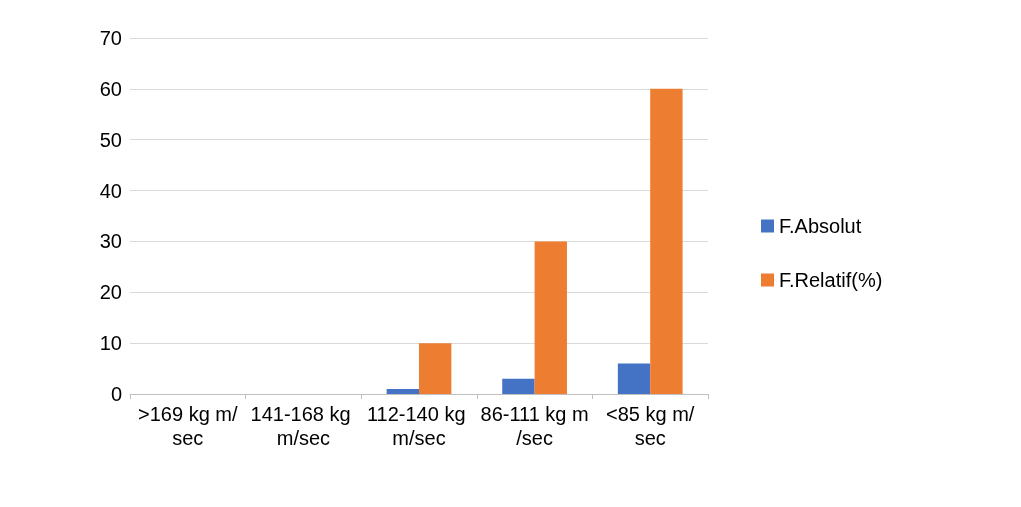 The width and height of the screenshot is (1021, 507). I want to click on x-tick-label: 141-168 kg m/sec, so click(303, 426).